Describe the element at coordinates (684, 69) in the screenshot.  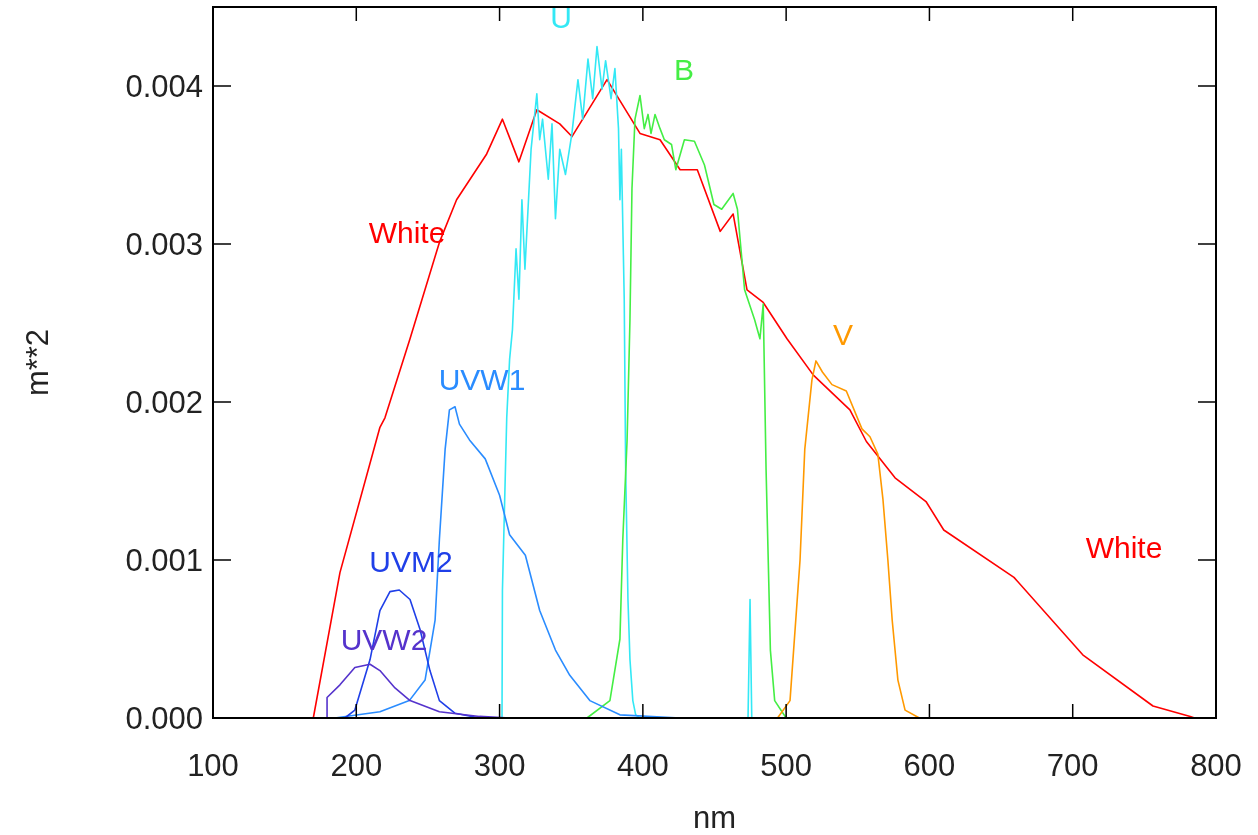
I see `series-label: B` at that location.